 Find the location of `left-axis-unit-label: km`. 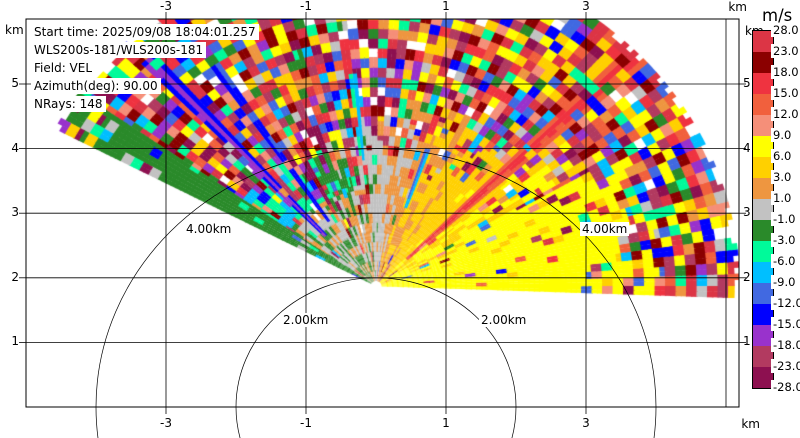

left-axis-unit-label: km is located at coordinates (14, 30).